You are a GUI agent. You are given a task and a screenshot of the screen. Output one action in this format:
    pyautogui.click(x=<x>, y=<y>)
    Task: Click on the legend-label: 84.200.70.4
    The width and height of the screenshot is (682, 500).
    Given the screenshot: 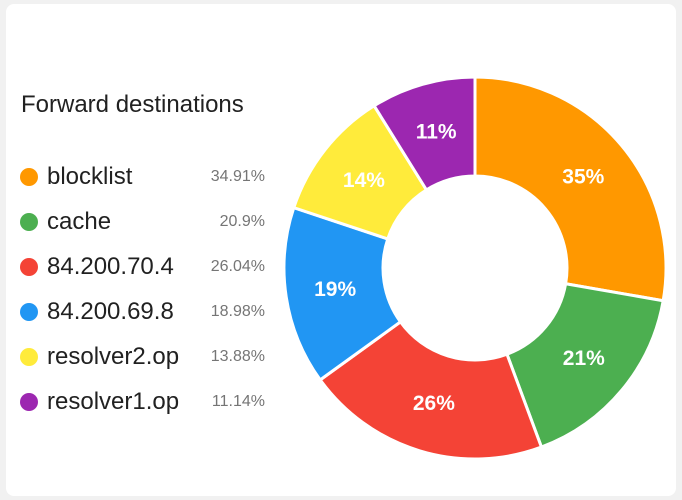 What is the action you would take?
    pyautogui.click(x=110, y=266)
    